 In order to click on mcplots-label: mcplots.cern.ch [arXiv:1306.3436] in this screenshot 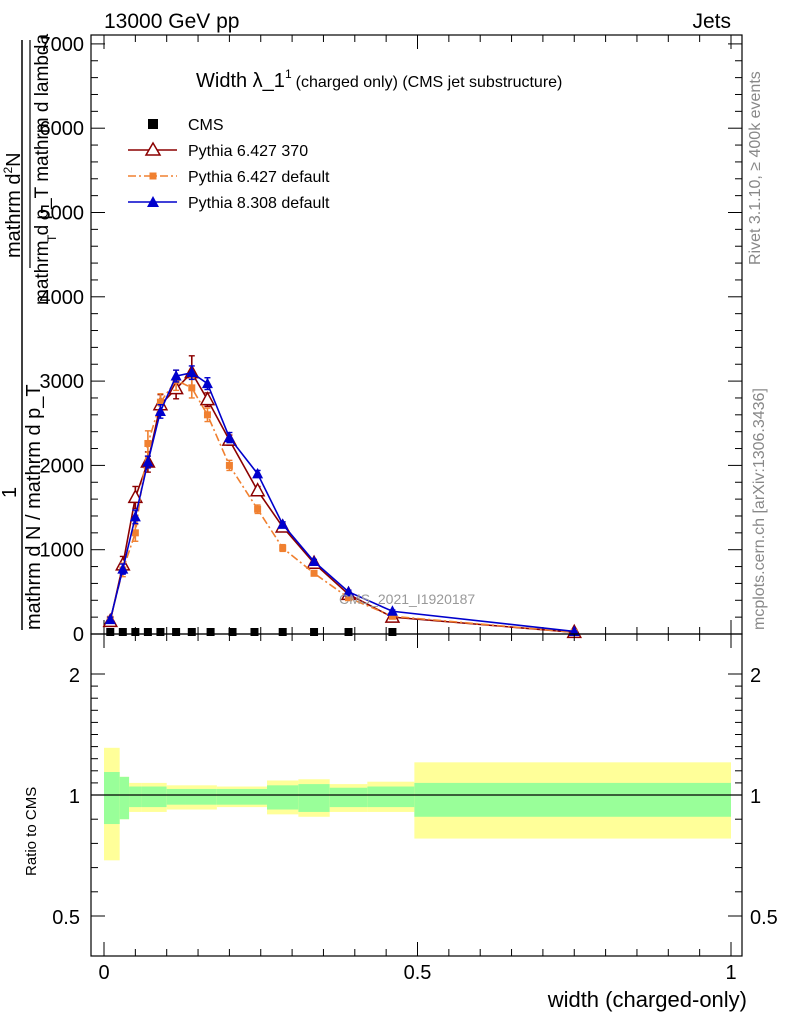, I will do `click(759, 509)`.